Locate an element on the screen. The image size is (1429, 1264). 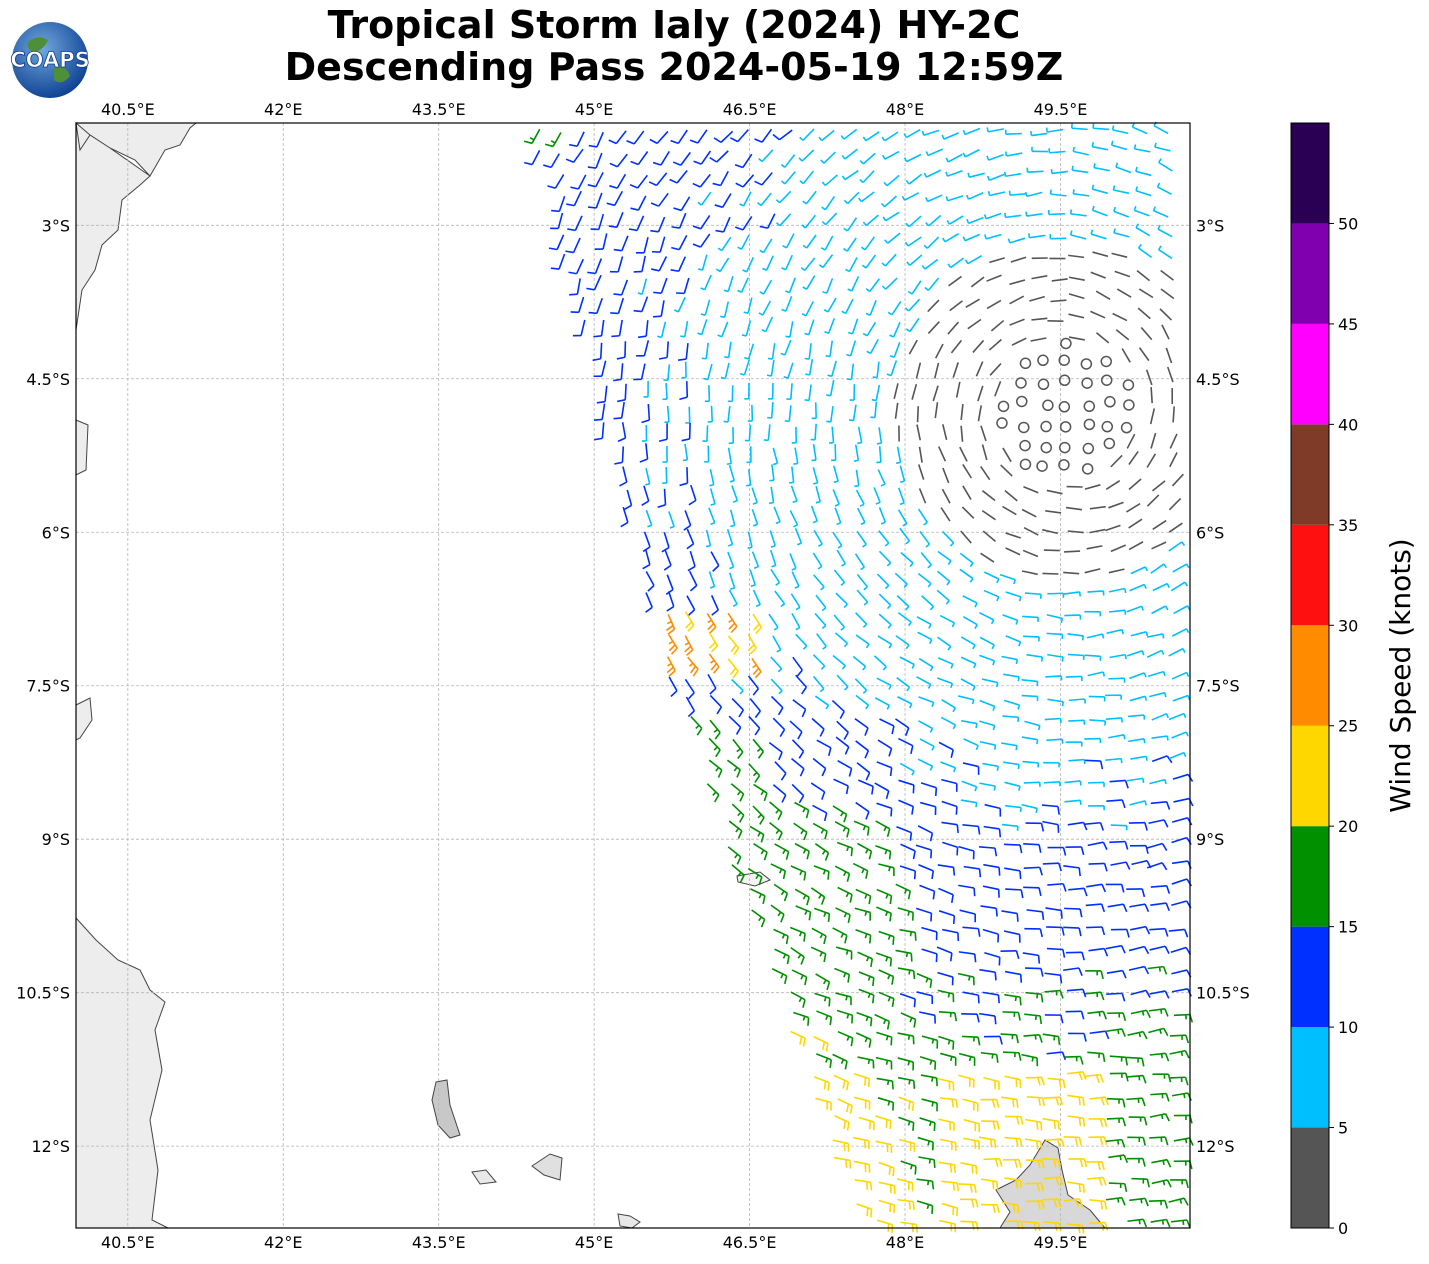
colorbar-tick-label: 10 is located at coordinates (1348, 1027).